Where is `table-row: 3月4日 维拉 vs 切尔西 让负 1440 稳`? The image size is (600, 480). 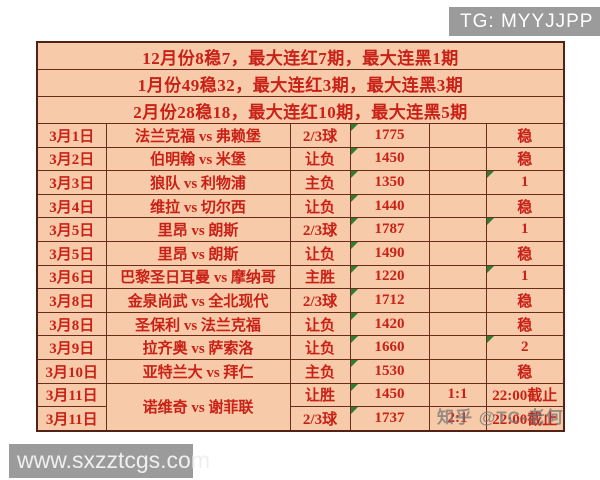 table-row: 3月4日 维拉 vs 切尔西 让负 1440 稳 is located at coordinates (300, 206).